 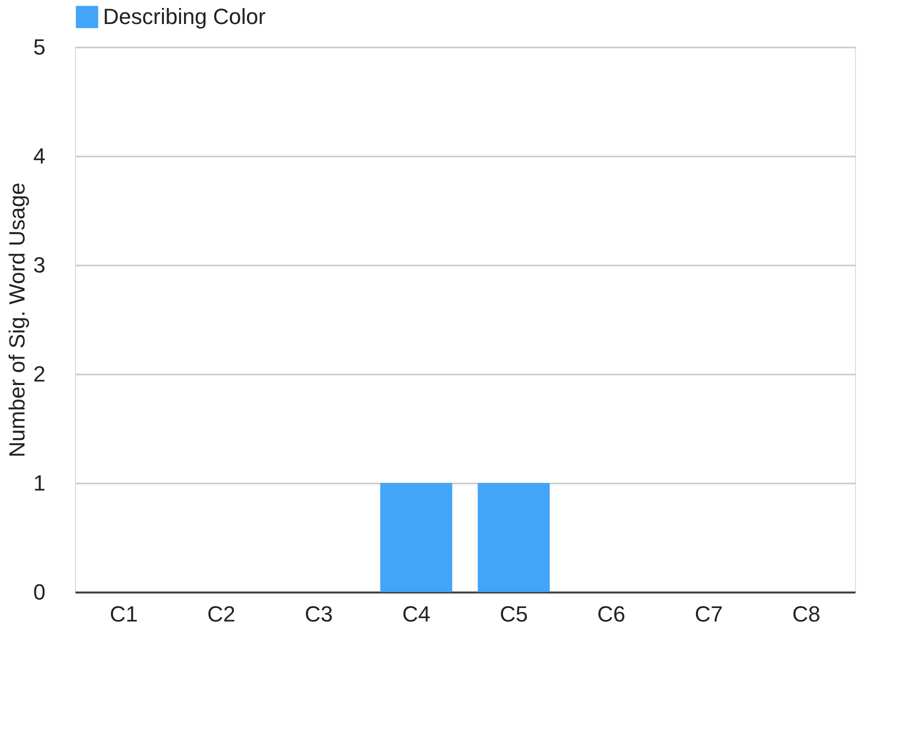 I want to click on y-tick-label: 4, so click(x=39, y=156).